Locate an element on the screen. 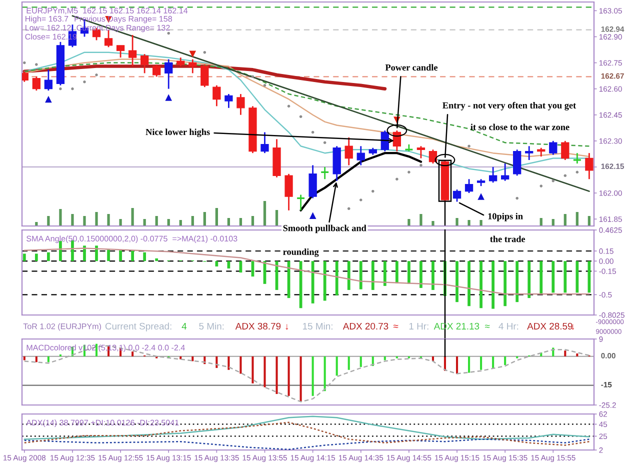 This screenshot has width=625, height=469. annotation: the trade is located at coordinates (508, 239).